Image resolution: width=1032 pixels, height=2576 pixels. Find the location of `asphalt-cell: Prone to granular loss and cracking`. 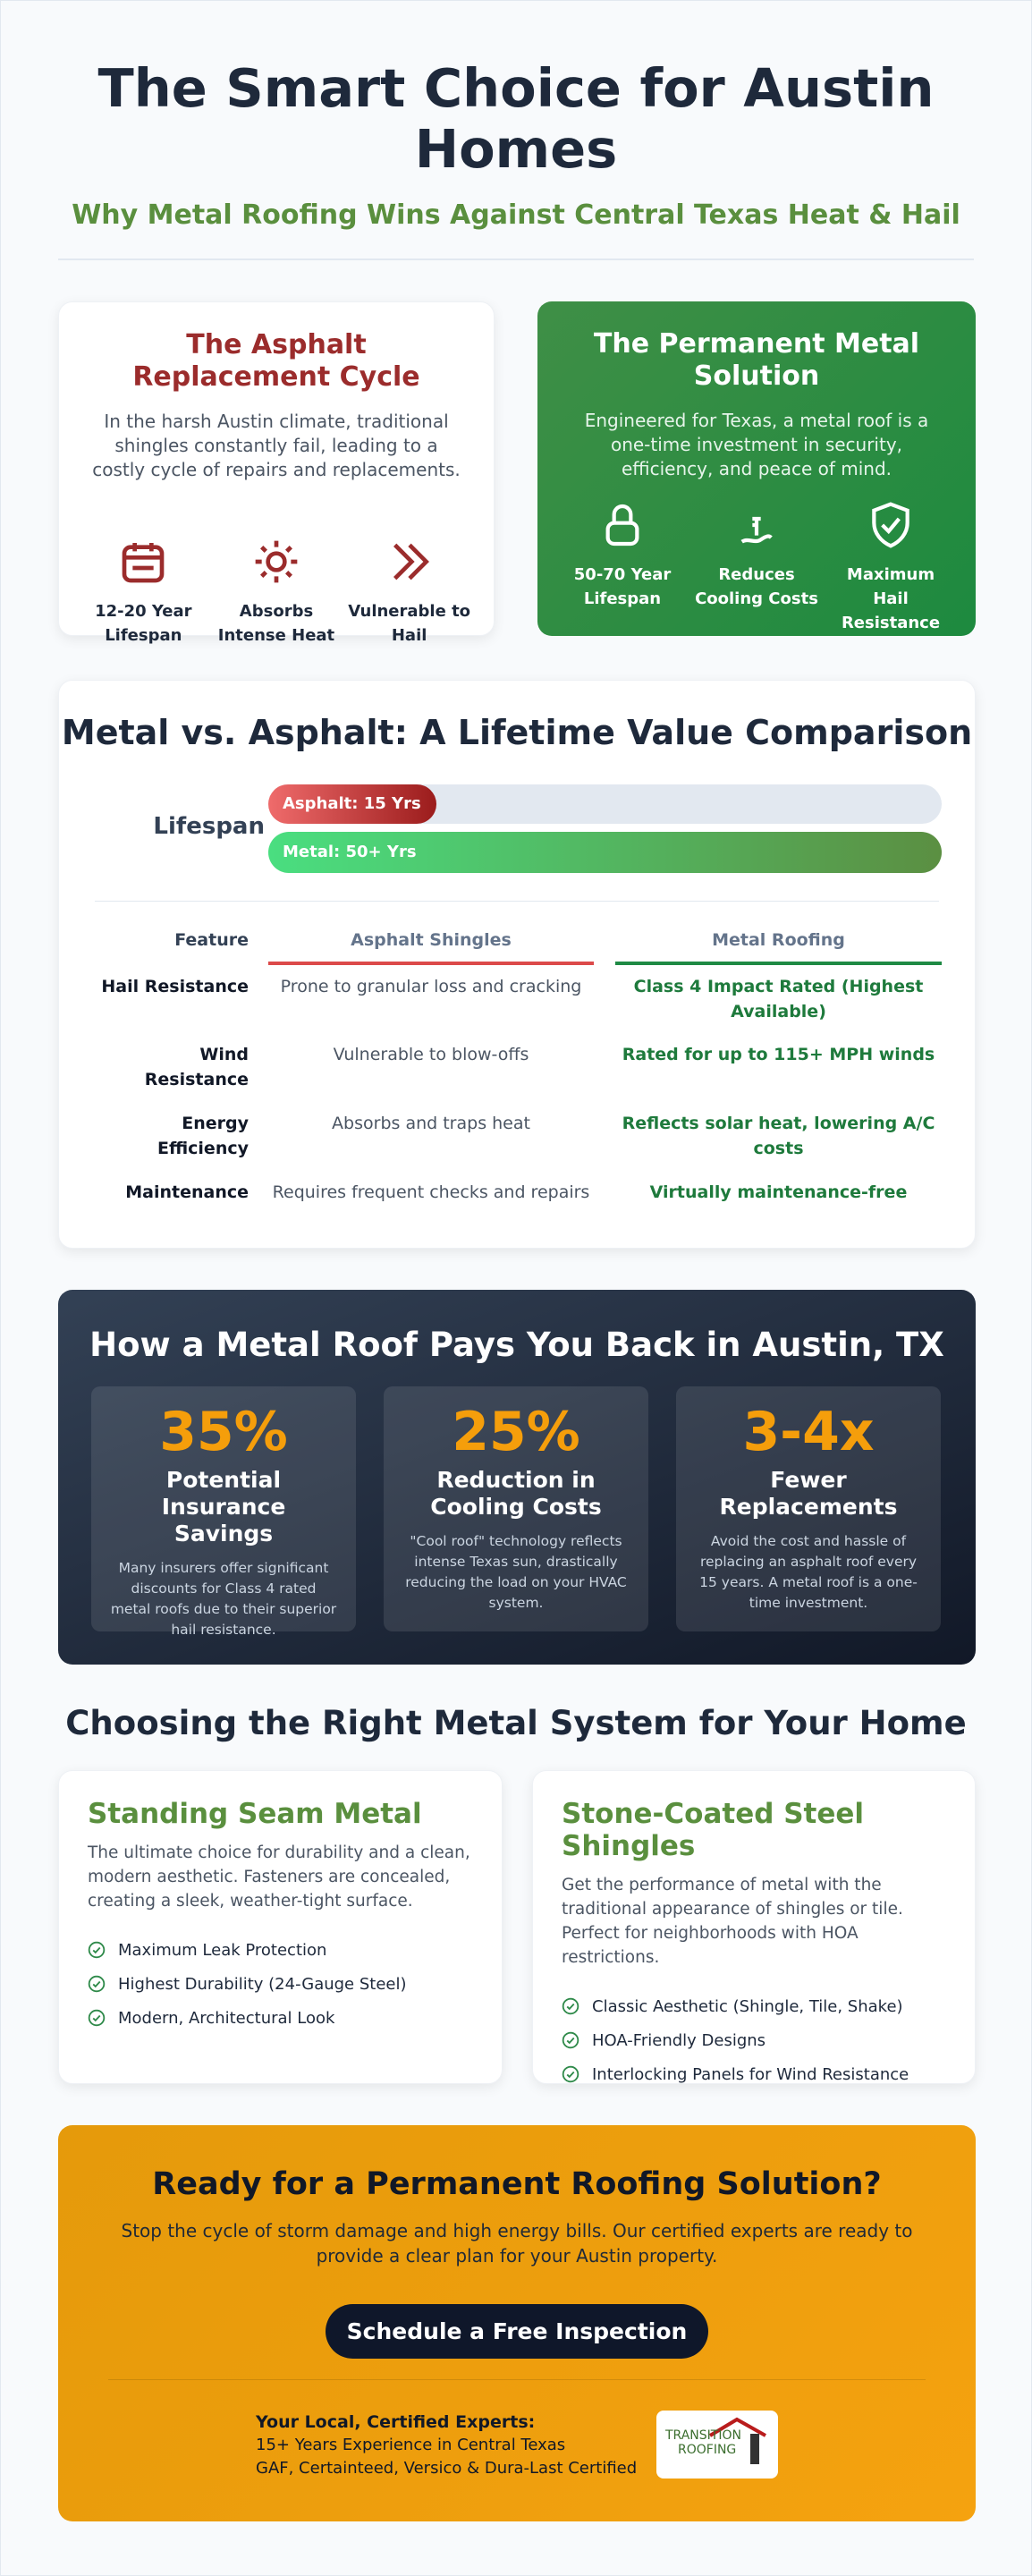

asphalt-cell: Prone to granular loss and cracking is located at coordinates (431, 986).